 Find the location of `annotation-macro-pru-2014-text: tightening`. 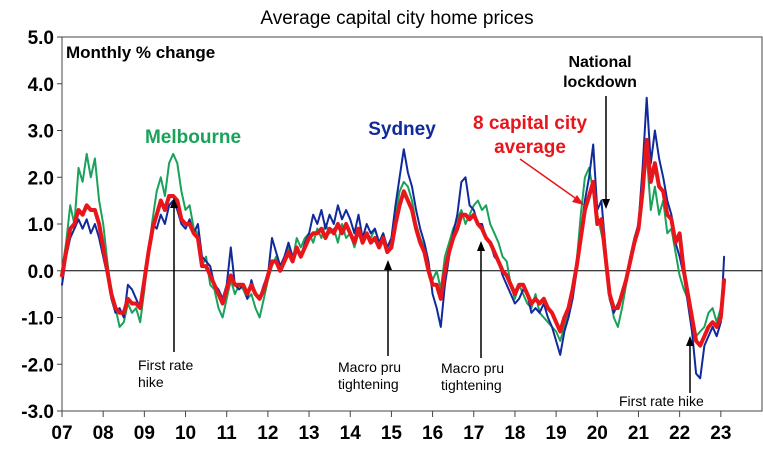

annotation-macro-pru-2014-text: tightening is located at coordinates (368, 384).